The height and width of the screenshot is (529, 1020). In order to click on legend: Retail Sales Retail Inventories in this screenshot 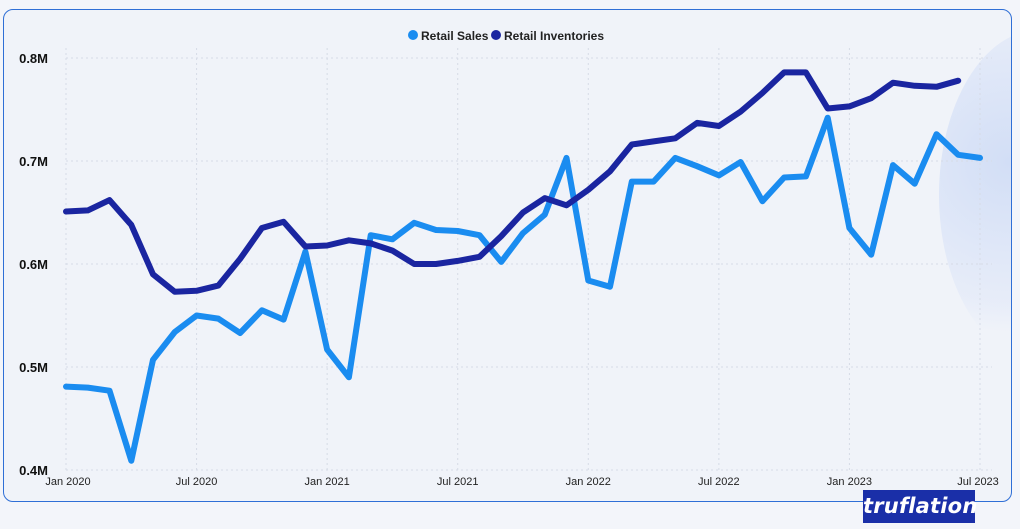, I will do `click(506, 36)`.